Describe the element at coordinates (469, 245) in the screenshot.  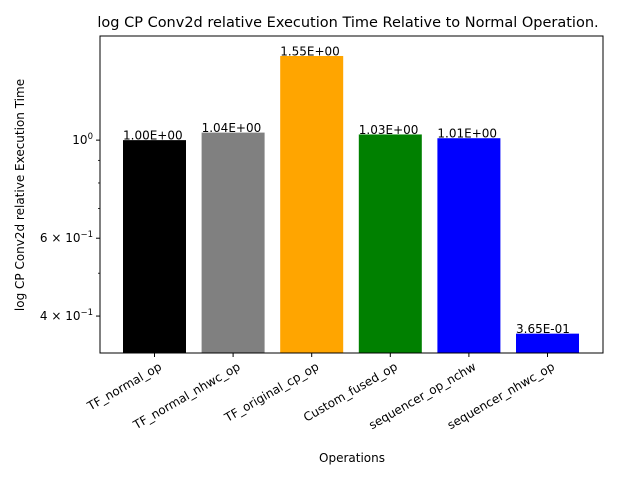
I see `bar-sequencer_op_nchw` at that location.